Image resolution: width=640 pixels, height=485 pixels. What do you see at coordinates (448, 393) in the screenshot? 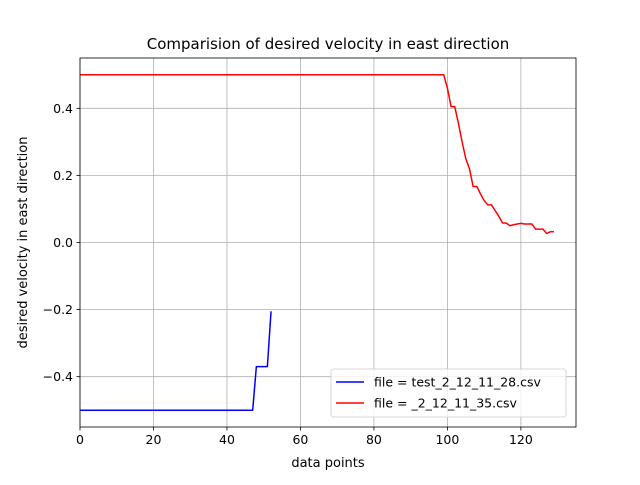
I see `legend-box` at bounding box center [448, 393].